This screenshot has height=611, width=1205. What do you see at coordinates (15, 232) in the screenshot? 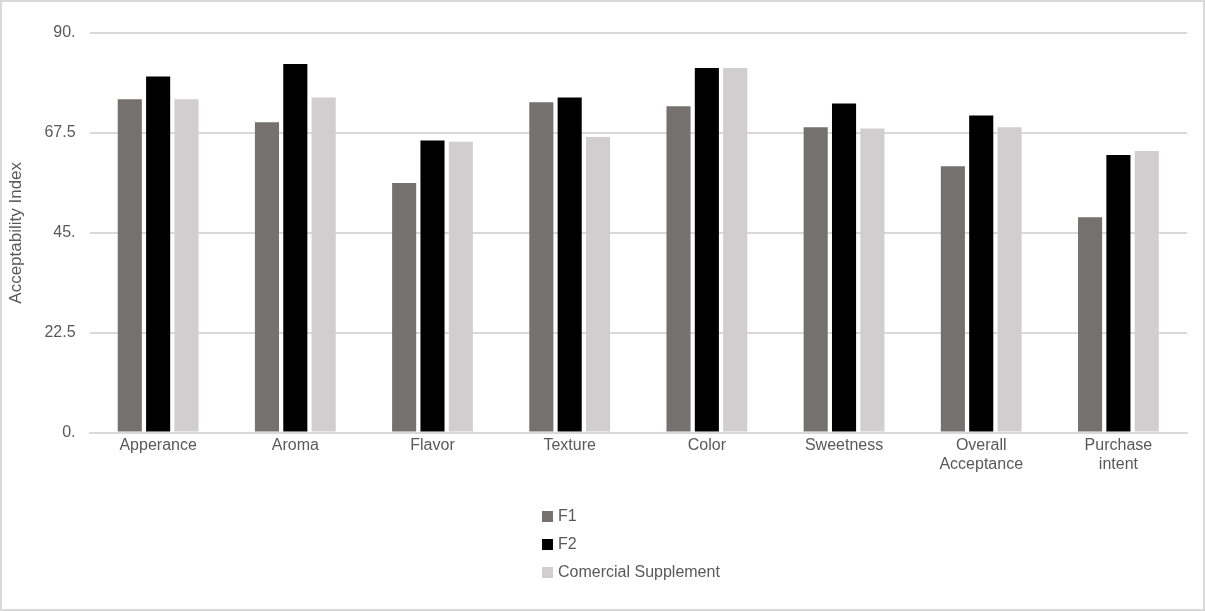
I see `y-axis-title: Acceptability Index` at bounding box center [15, 232].